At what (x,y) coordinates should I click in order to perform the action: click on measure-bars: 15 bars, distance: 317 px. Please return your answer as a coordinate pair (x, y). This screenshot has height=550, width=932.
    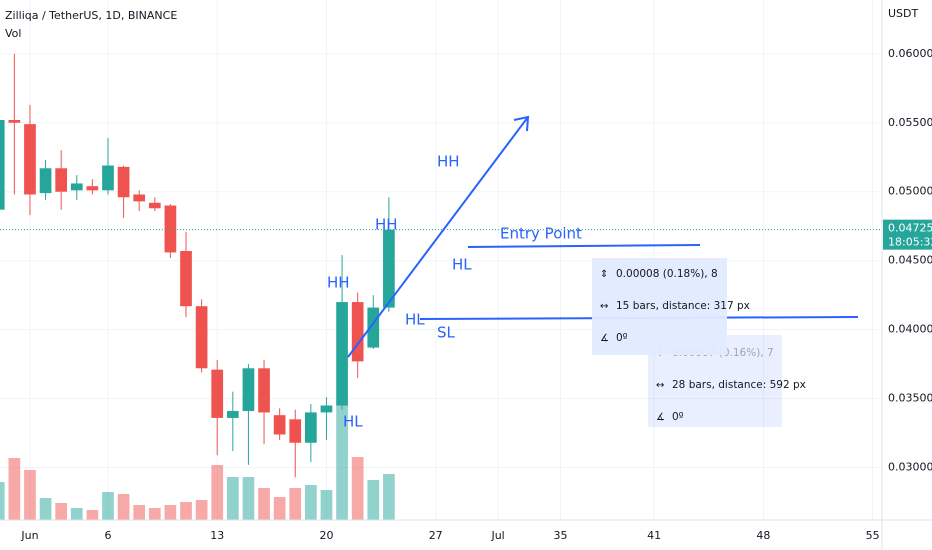
    Looking at the image, I should click on (683, 306).